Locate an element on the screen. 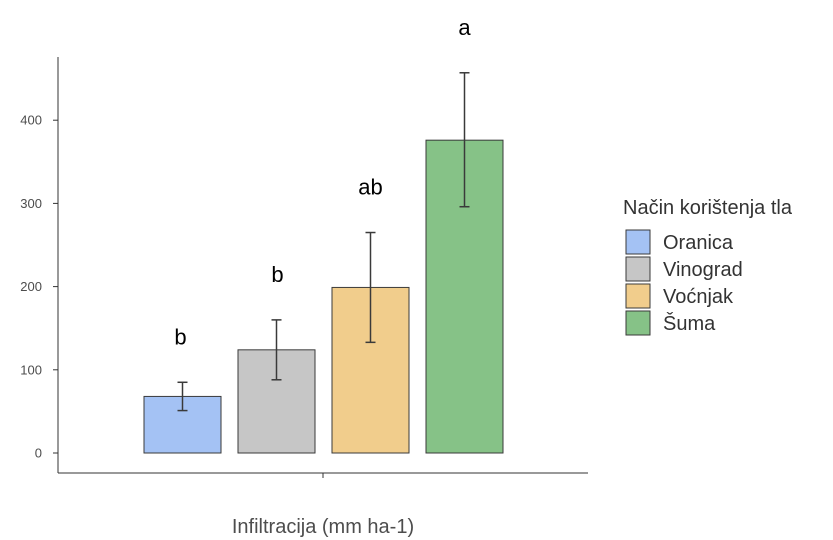 The width and height of the screenshot is (833, 540). legend-item: Vinograd is located at coordinates (684, 269).